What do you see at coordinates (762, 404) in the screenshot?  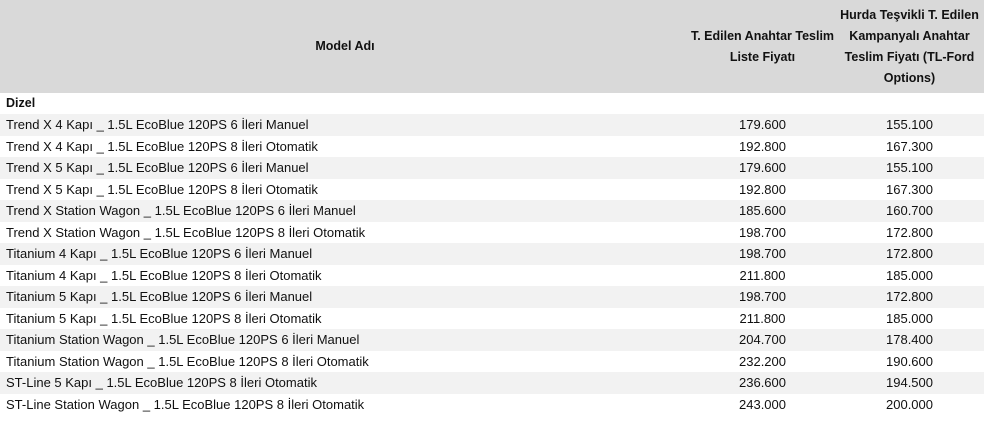 I see `list-price-cell: 243.000` at bounding box center [762, 404].